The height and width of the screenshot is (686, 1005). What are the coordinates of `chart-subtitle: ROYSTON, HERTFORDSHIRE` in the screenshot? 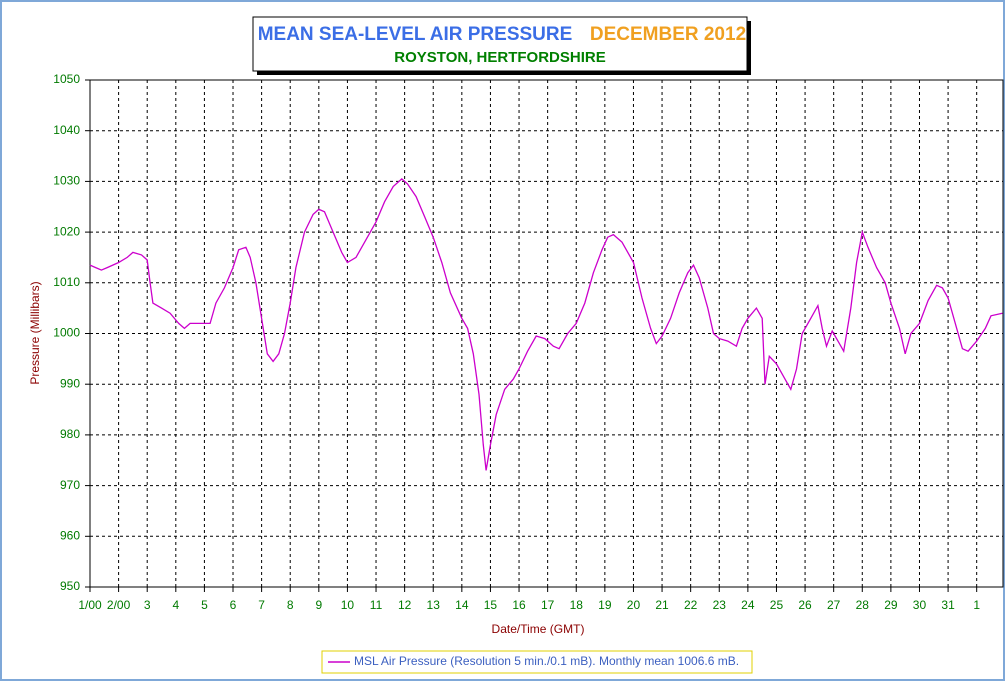 It's located at (499, 57).